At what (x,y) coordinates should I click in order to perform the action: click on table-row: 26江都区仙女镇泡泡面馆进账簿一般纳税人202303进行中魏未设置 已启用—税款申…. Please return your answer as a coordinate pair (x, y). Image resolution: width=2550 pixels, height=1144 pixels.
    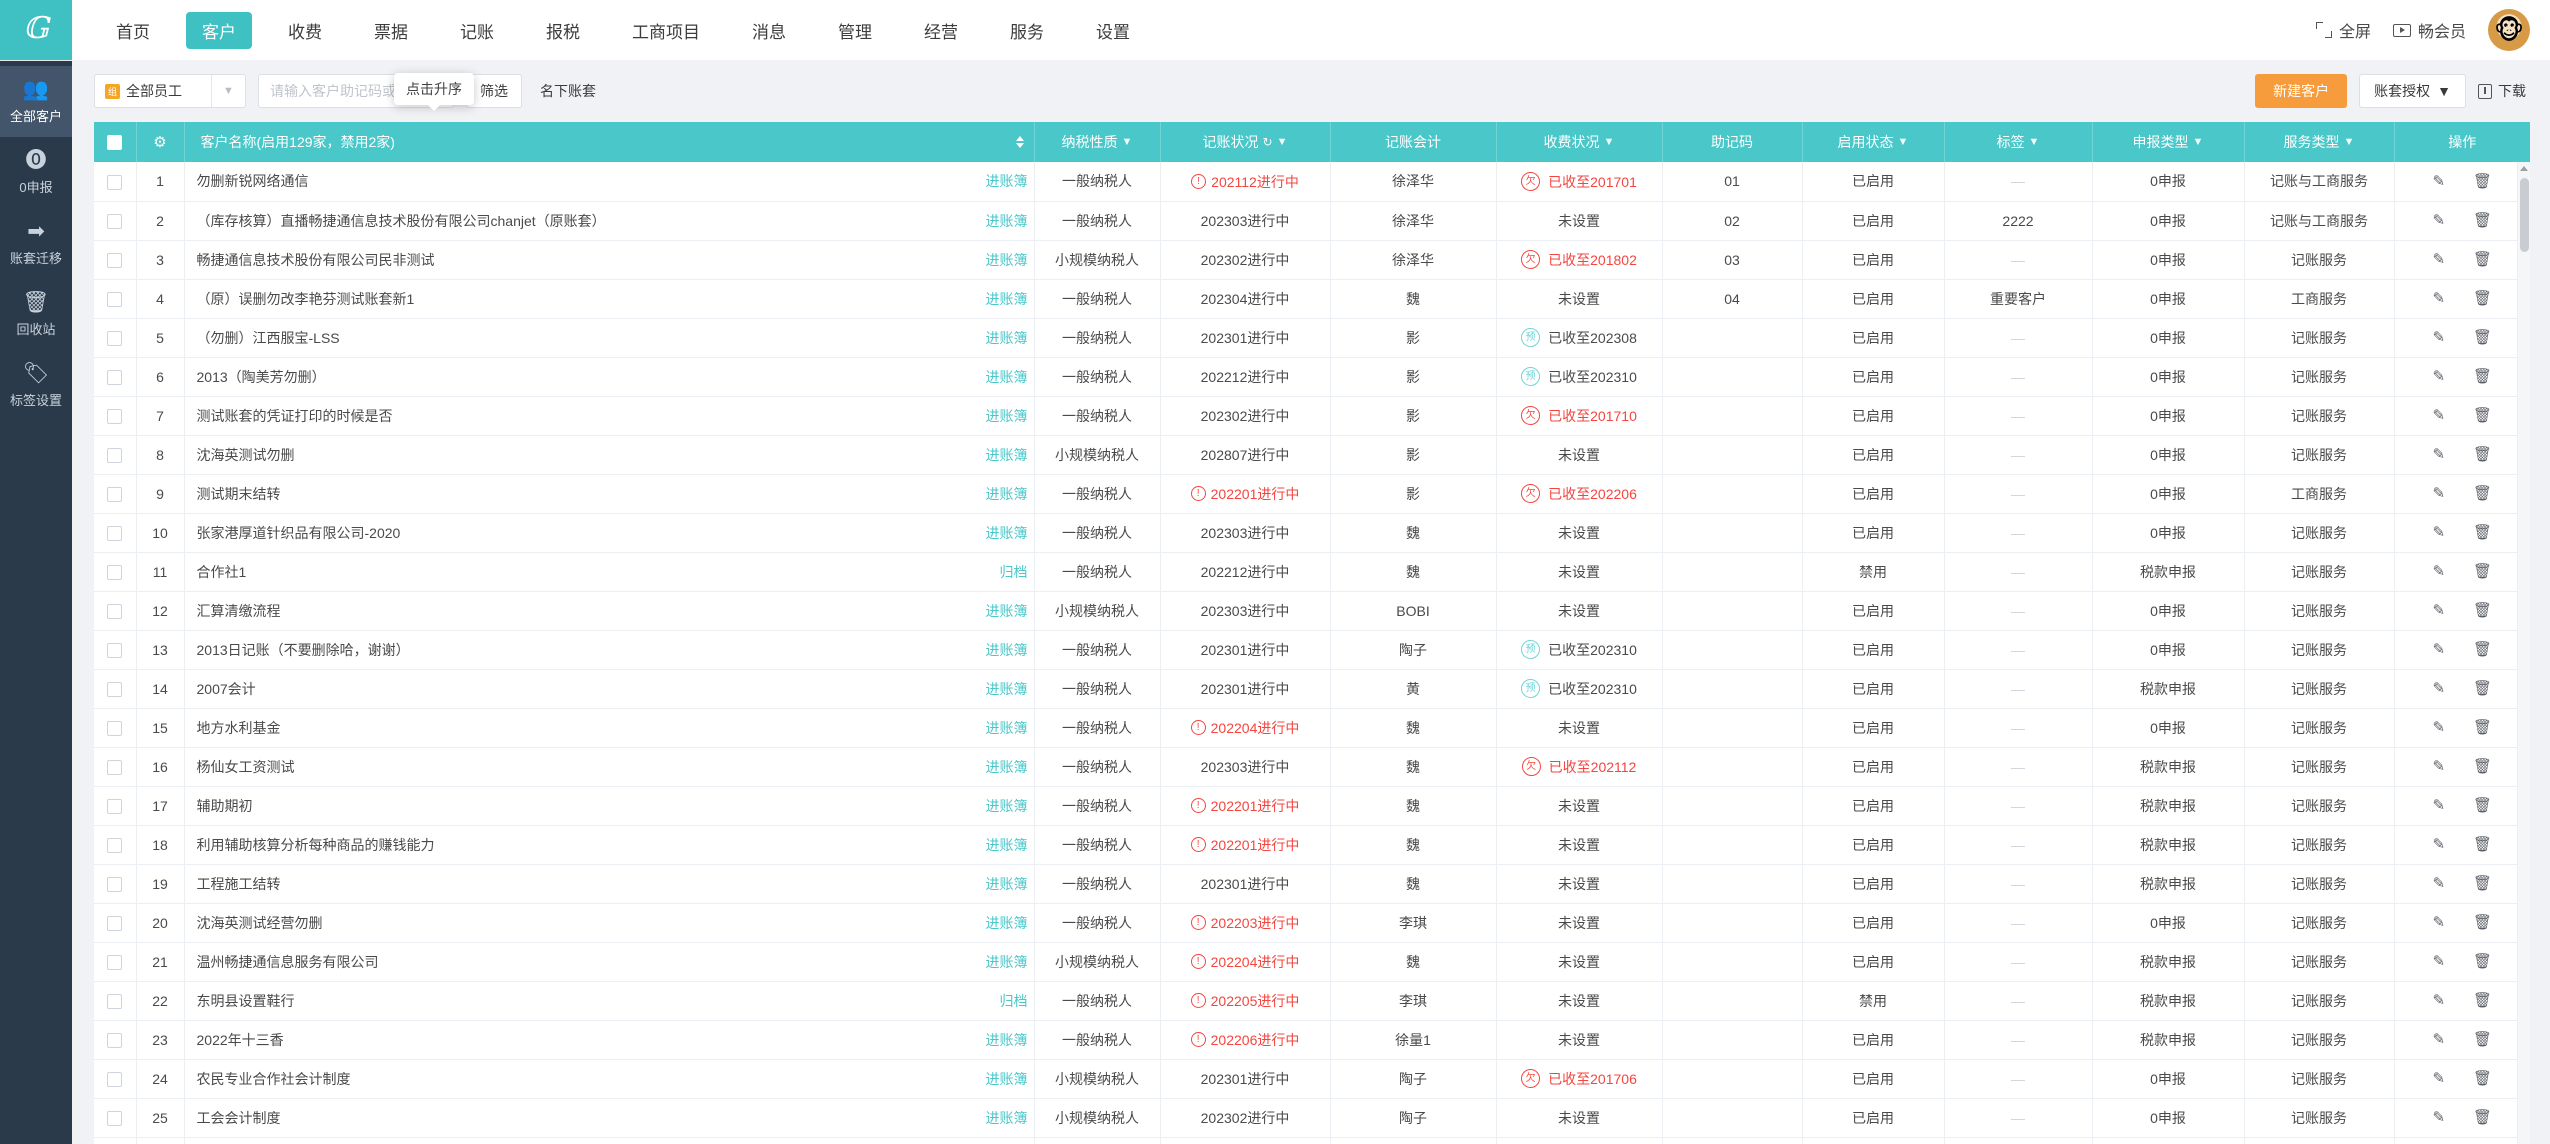
    Looking at the image, I should click on (1312, 1140).